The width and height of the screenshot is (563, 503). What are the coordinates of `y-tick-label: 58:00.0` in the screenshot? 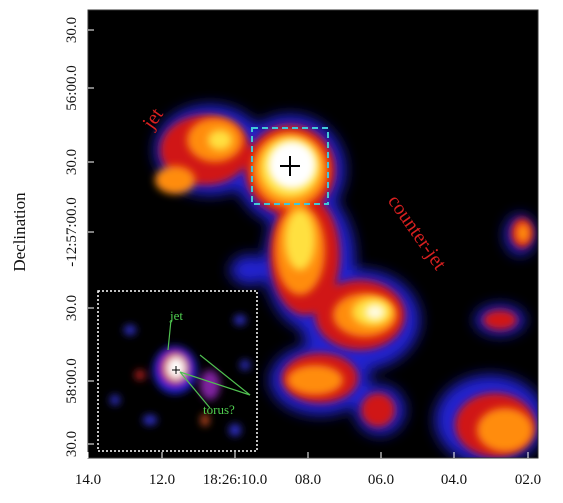 It's located at (72, 380).